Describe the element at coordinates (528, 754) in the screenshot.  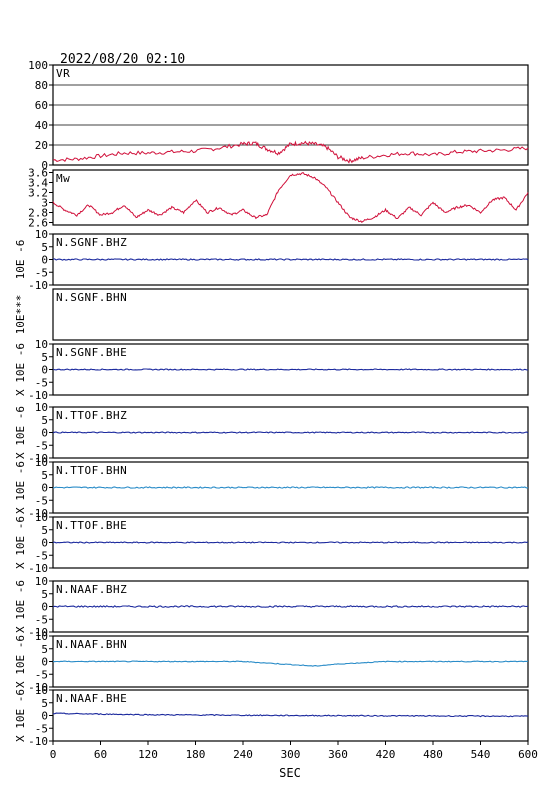
I see `x-tick-label: 600` at that location.